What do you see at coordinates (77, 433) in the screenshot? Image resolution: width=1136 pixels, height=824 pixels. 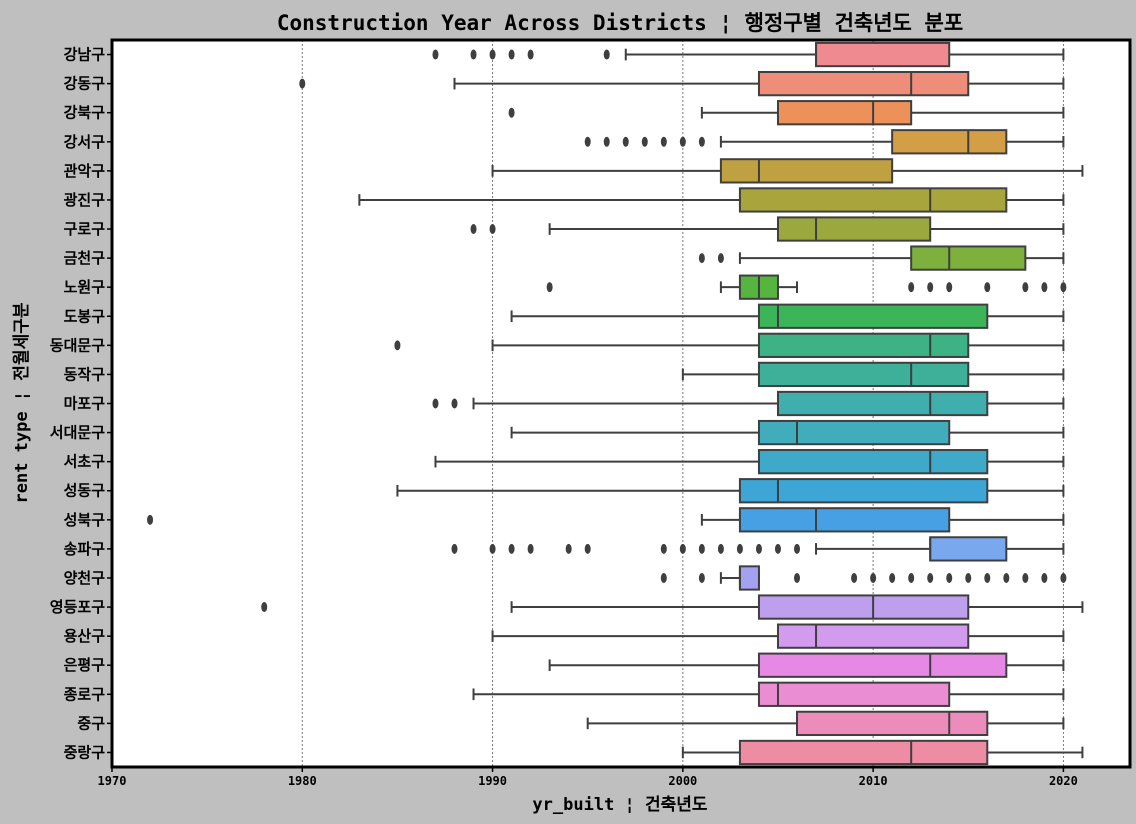 I see `y-tick-label: 서대문구` at bounding box center [77, 433].